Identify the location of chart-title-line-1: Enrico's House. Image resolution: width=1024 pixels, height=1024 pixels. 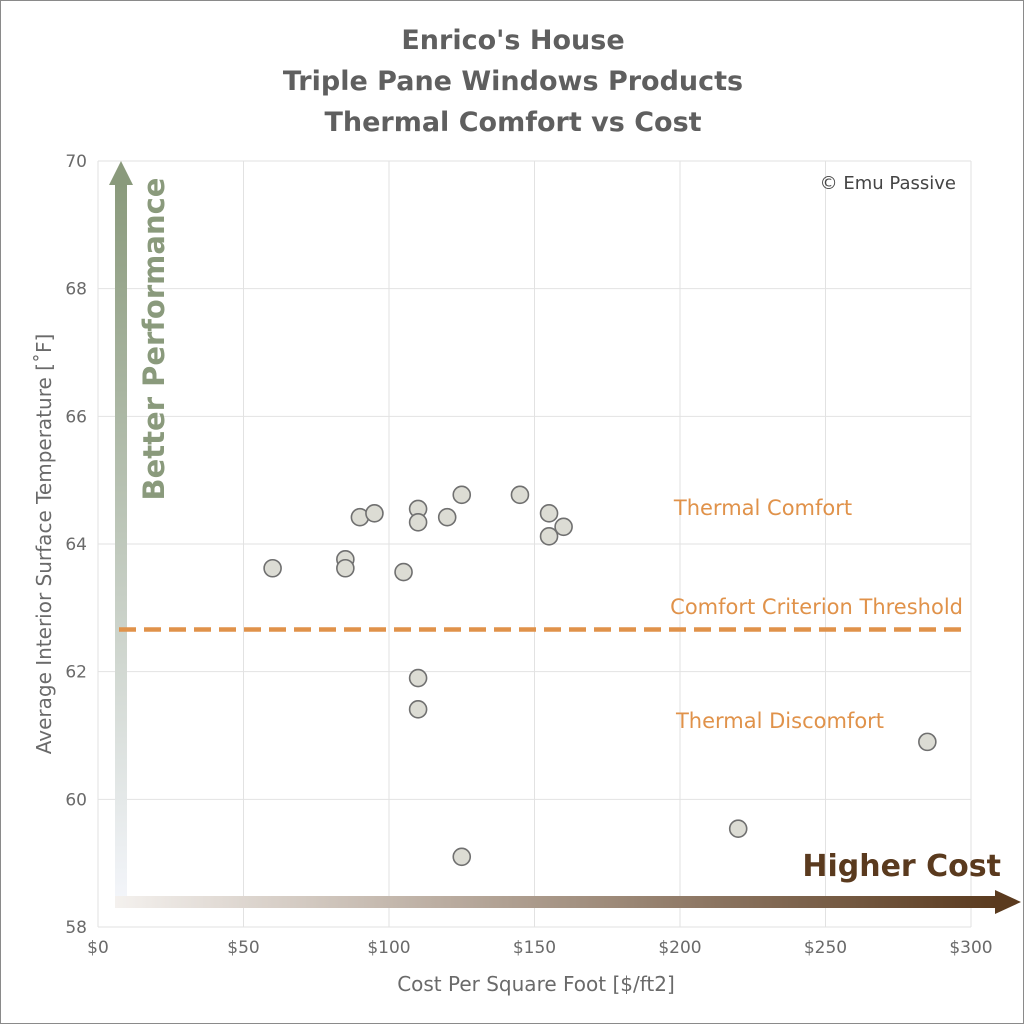
(512, 40).